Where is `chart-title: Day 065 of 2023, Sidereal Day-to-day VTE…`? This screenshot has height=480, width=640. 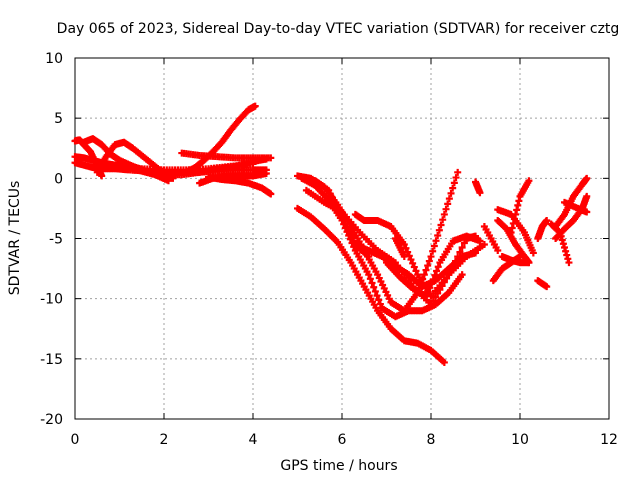
chart-title: Day 065 of 2023, Sidereal Day-to-day VTE… is located at coordinates (338, 29).